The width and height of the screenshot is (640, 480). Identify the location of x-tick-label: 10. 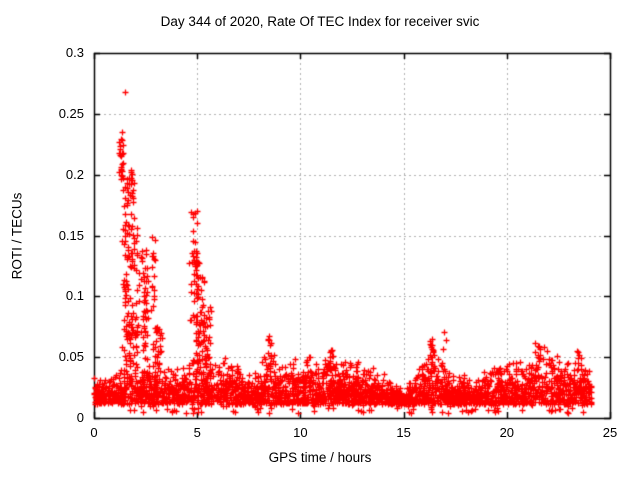
(300, 432).